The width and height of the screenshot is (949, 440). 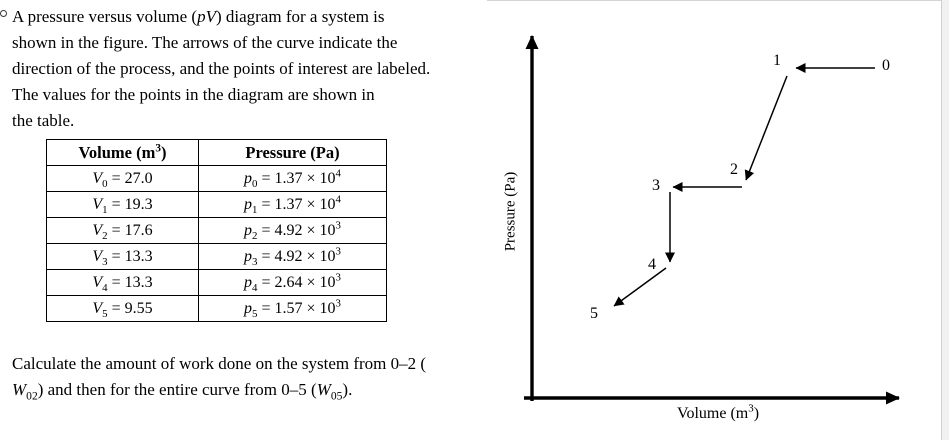 What do you see at coordinates (292, 204) in the screenshot?
I see `pressure-cell: p1 = 1.37 × 104` at bounding box center [292, 204].